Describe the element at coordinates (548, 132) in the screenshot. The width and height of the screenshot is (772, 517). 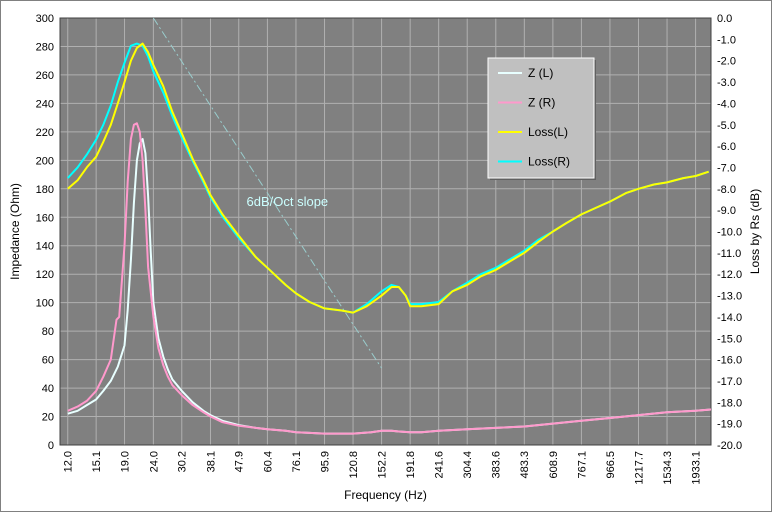
I see `legend-label: Loss(L)` at that location.